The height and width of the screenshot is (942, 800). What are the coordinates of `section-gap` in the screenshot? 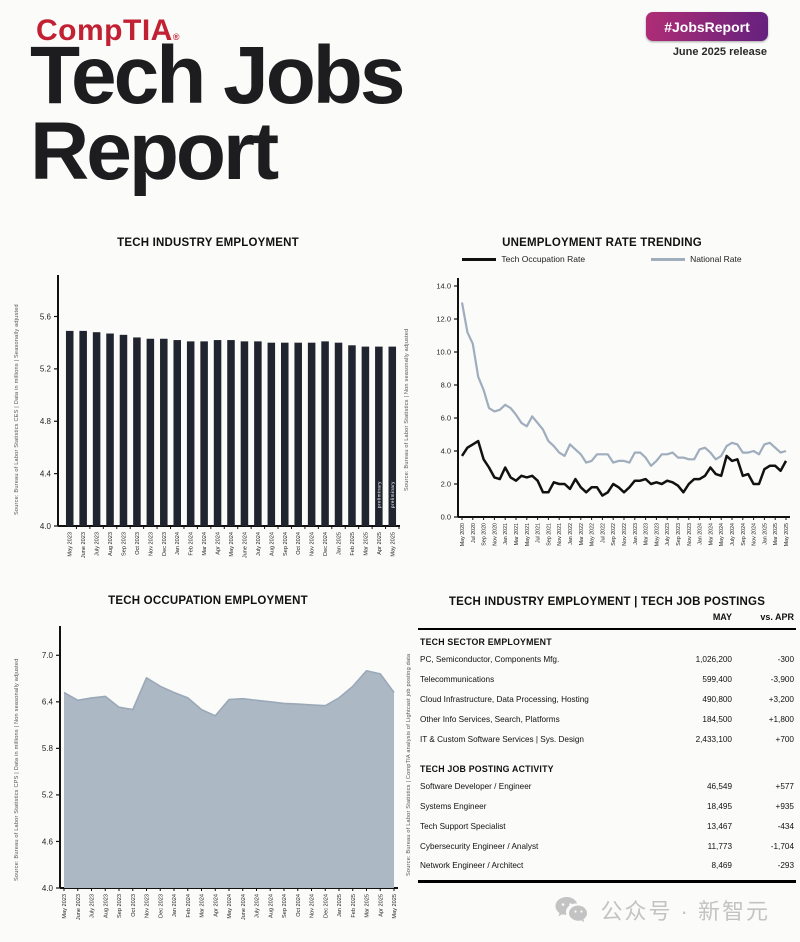 It's located at (607, 753).